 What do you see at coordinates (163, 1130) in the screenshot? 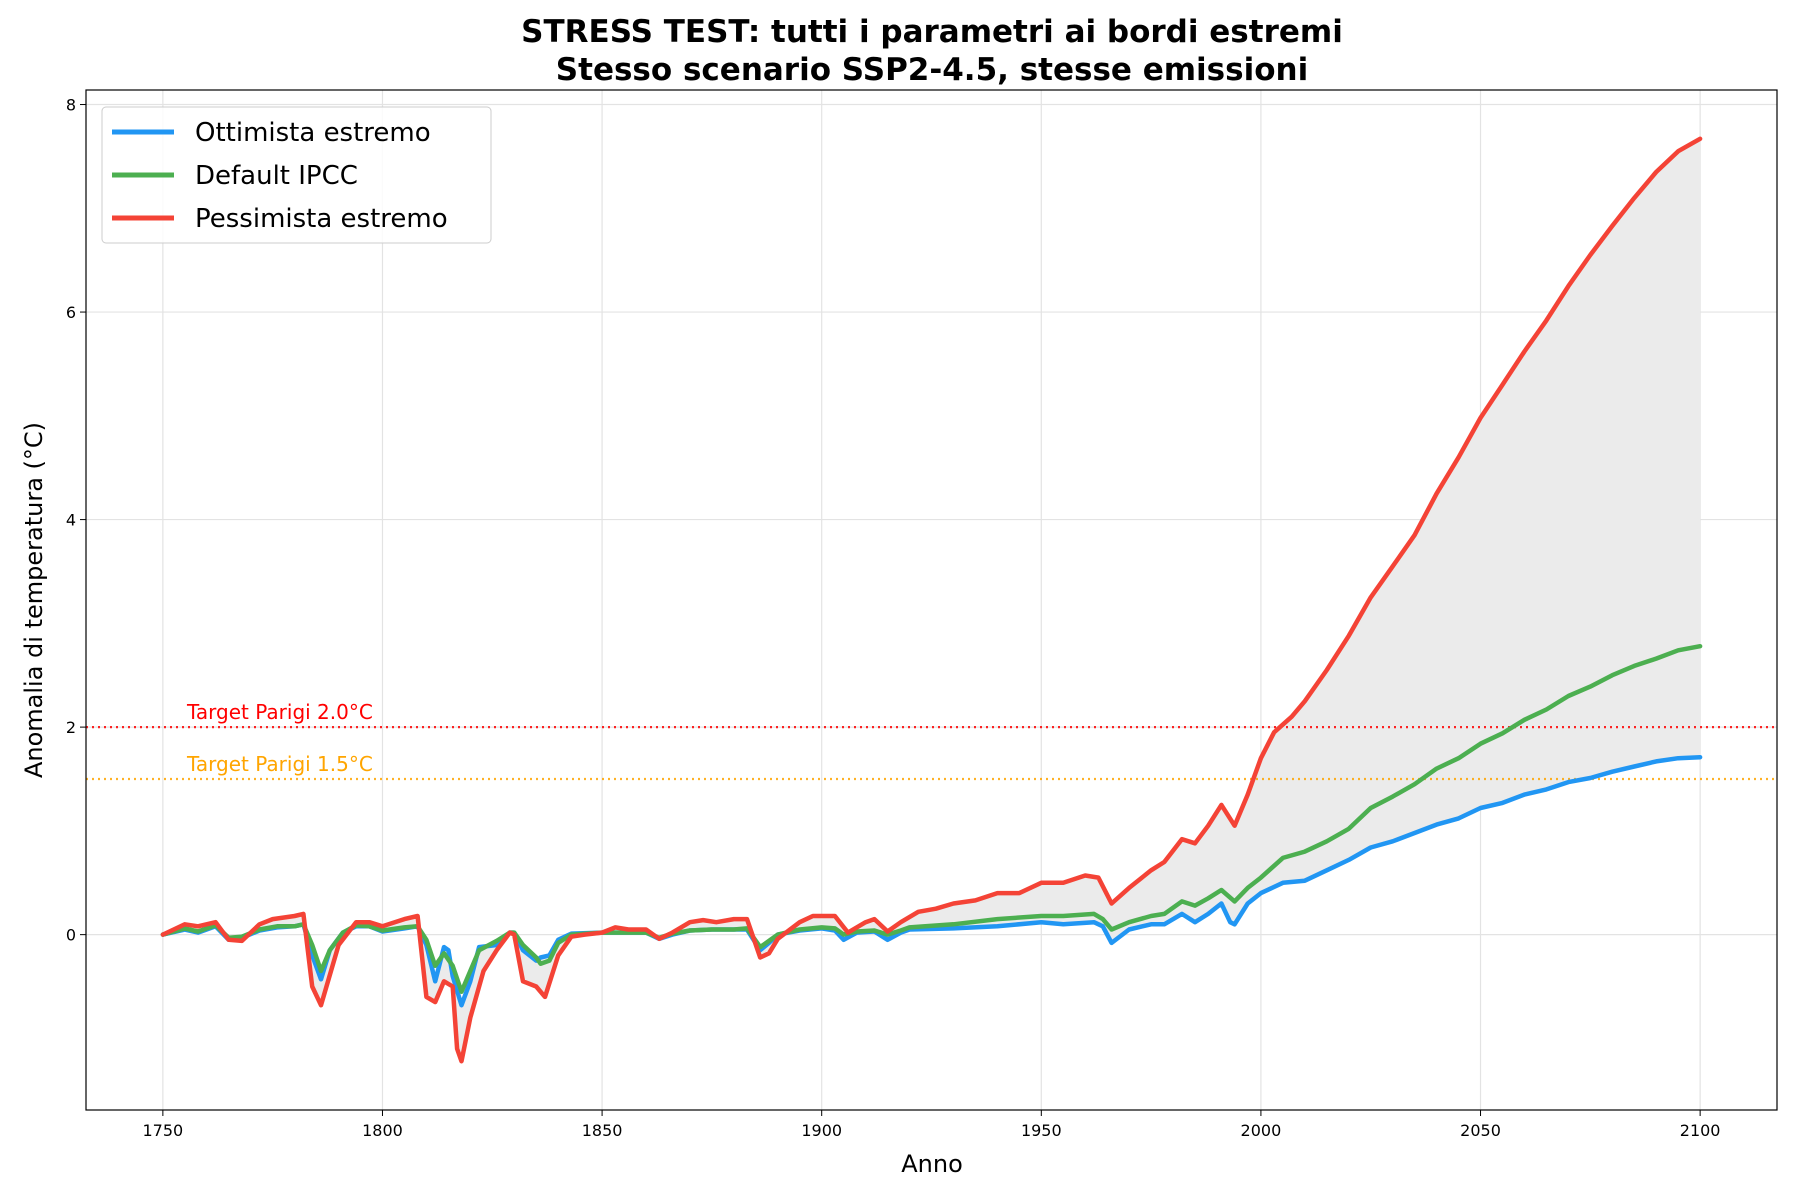
I see `x-tick-label: 1750` at bounding box center [163, 1130].